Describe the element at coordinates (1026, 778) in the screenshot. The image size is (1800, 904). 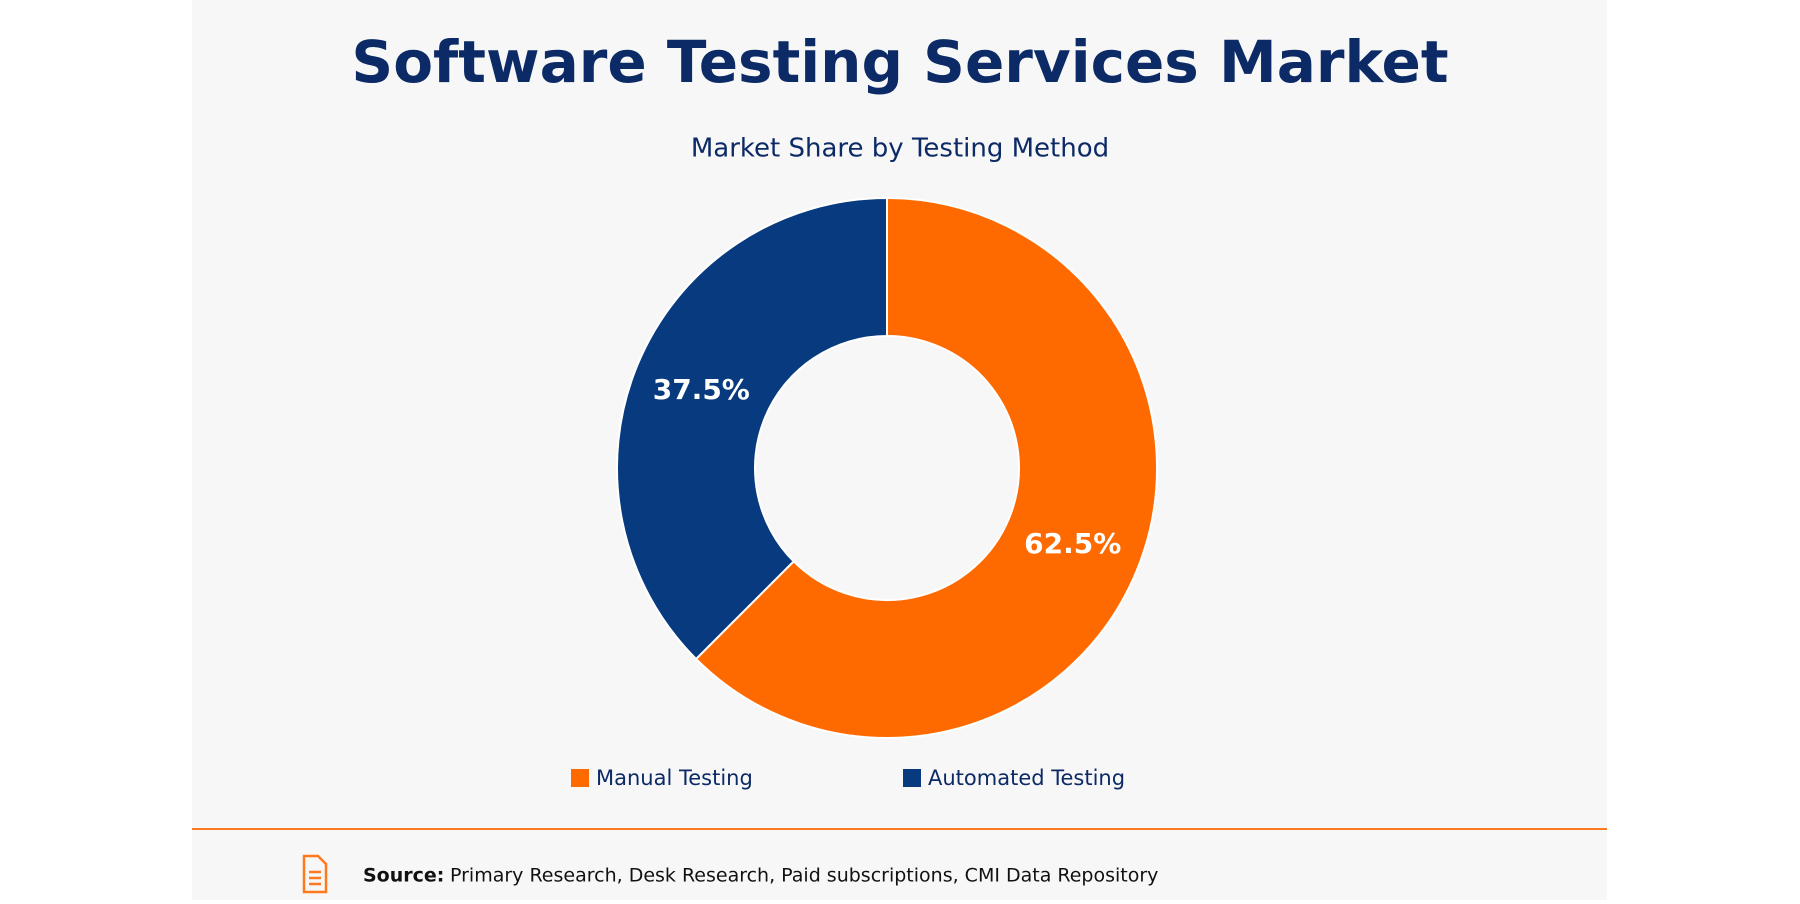
I see `legend-label: Automated Testing` at that location.